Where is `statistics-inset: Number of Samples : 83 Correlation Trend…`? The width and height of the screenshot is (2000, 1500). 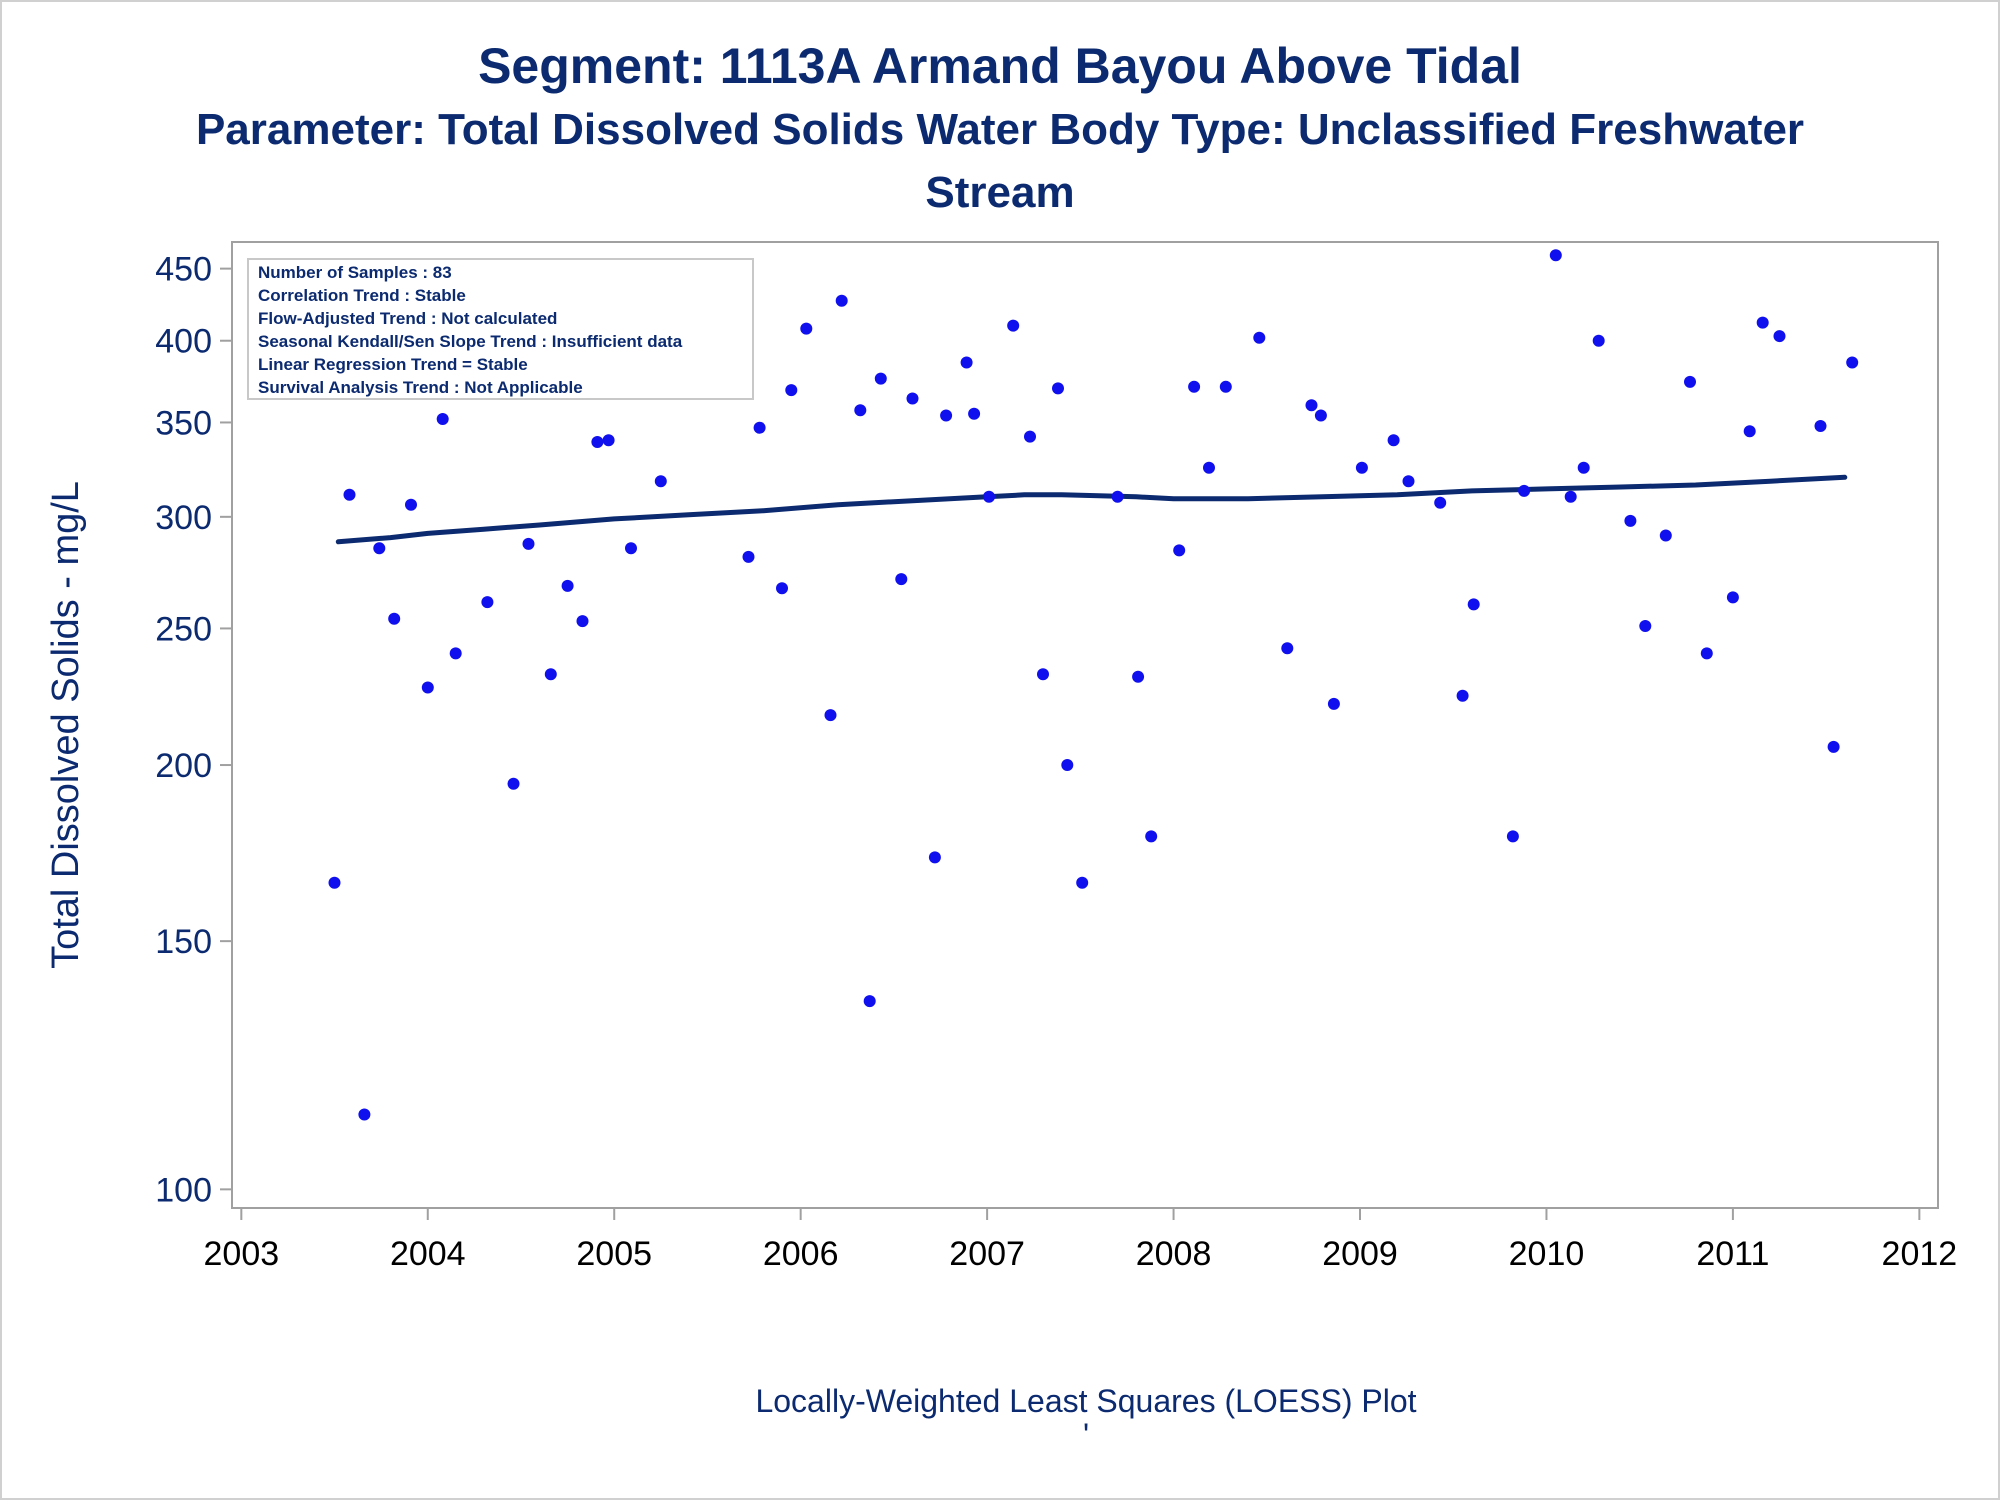 statistics-inset: Number of Samples : 83 Correlation Trend… is located at coordinates (500, 329).